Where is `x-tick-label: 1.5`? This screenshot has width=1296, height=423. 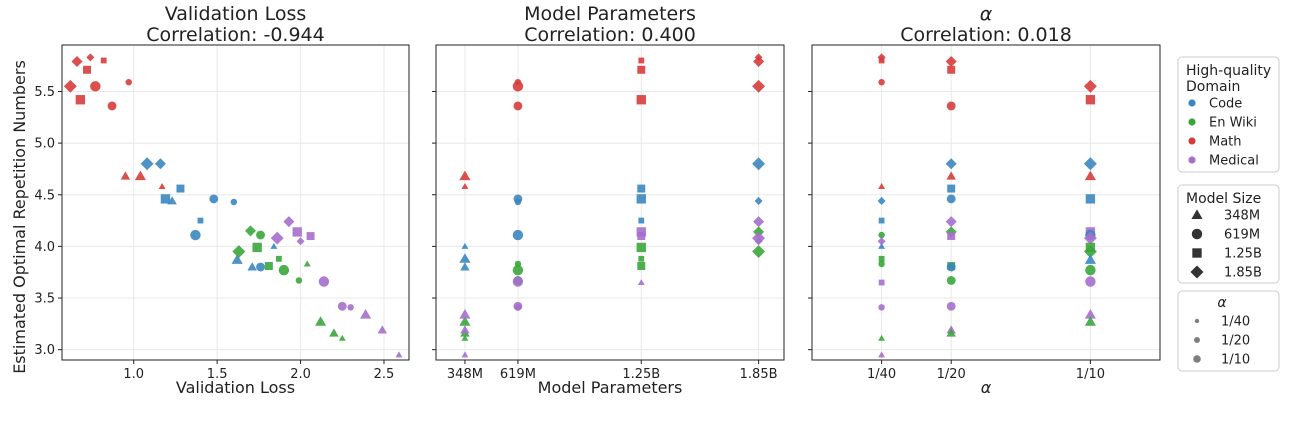 x-tick-label: 1.5 is located at coordinates (217, 374).